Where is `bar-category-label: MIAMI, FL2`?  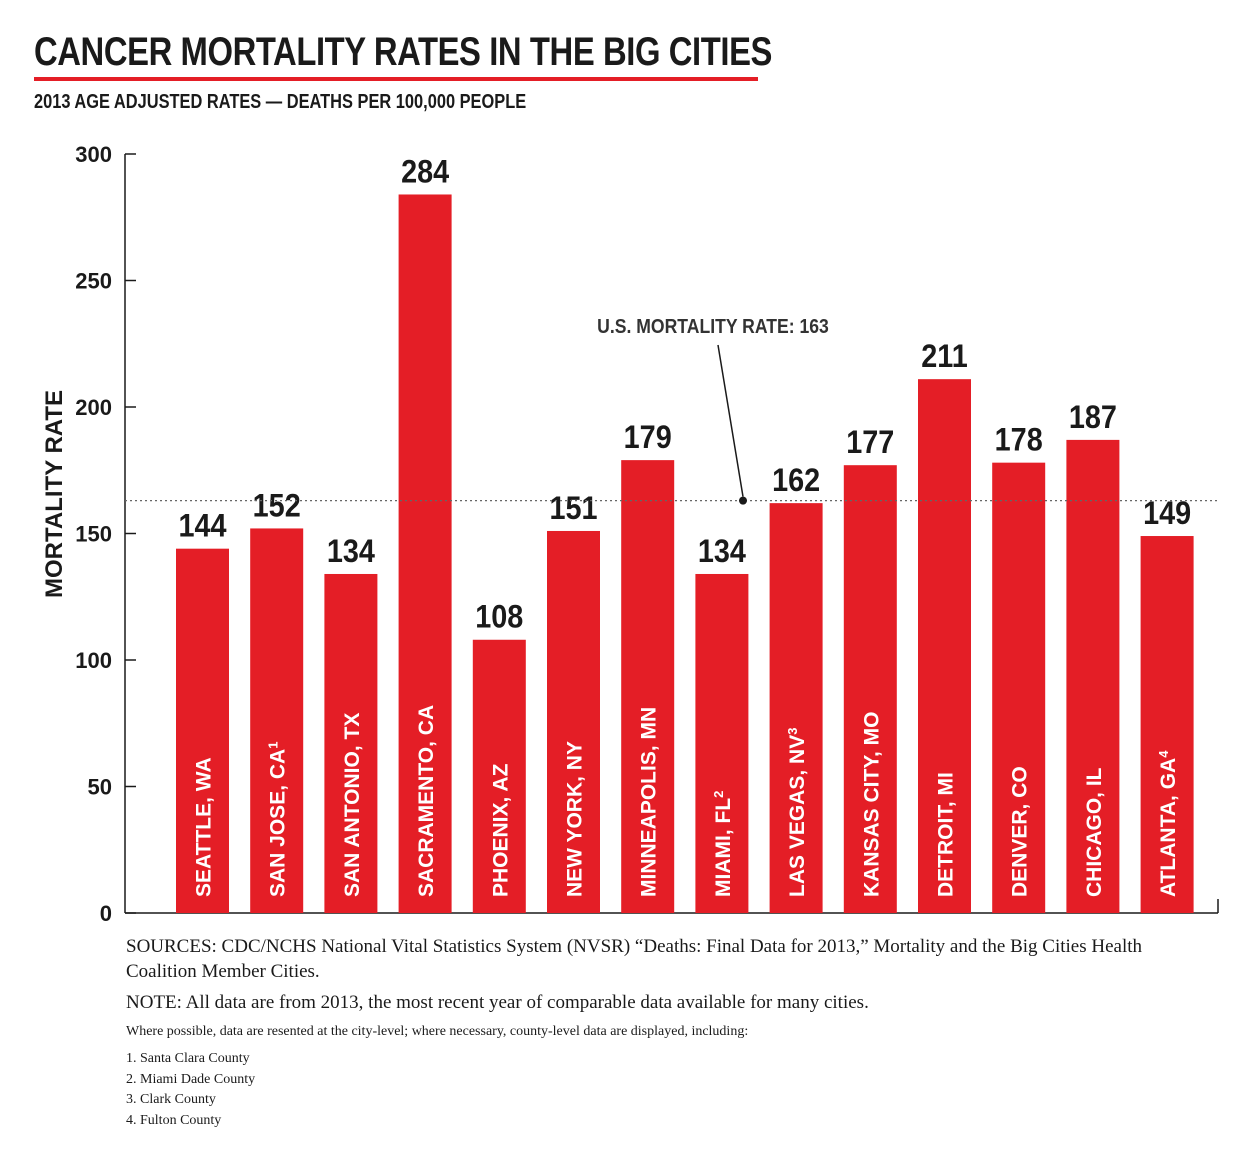
bar-category-label: MIAMI, FL2 is located at coordinates (722, 844).